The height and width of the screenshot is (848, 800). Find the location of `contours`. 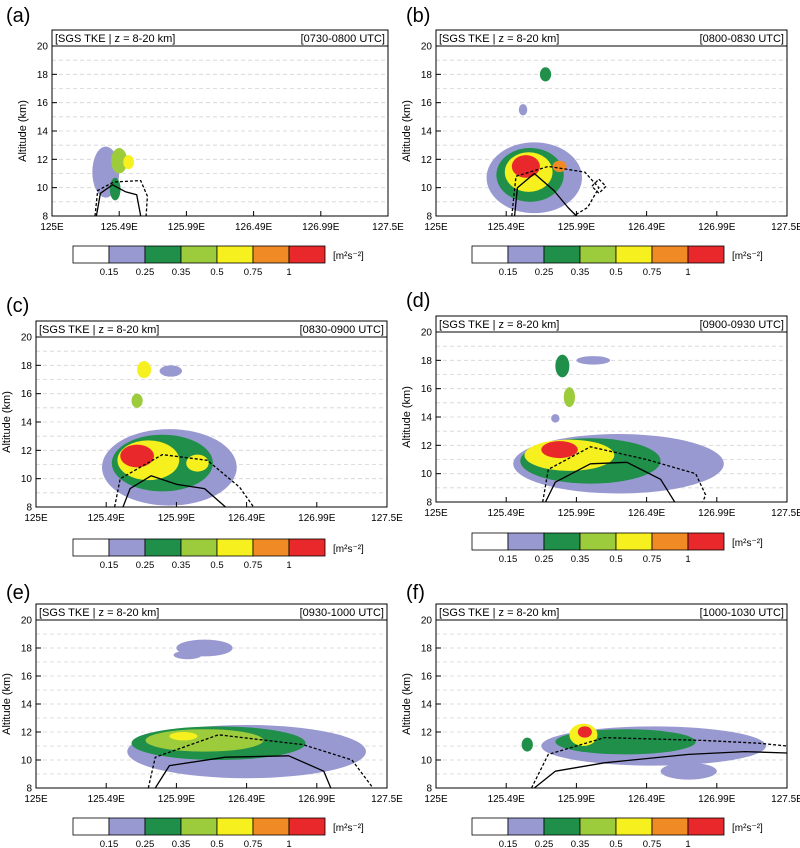

contours is located at coordinates (658, 762).